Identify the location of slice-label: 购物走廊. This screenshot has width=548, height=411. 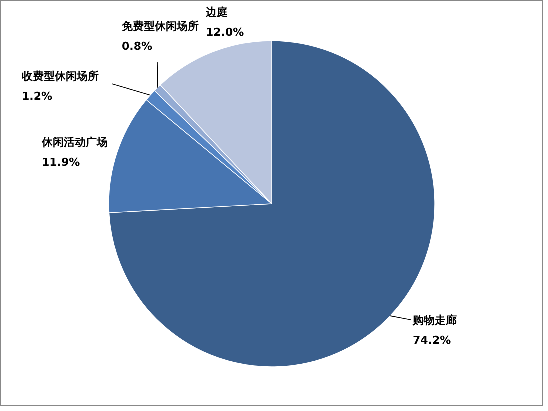
(434, 320).